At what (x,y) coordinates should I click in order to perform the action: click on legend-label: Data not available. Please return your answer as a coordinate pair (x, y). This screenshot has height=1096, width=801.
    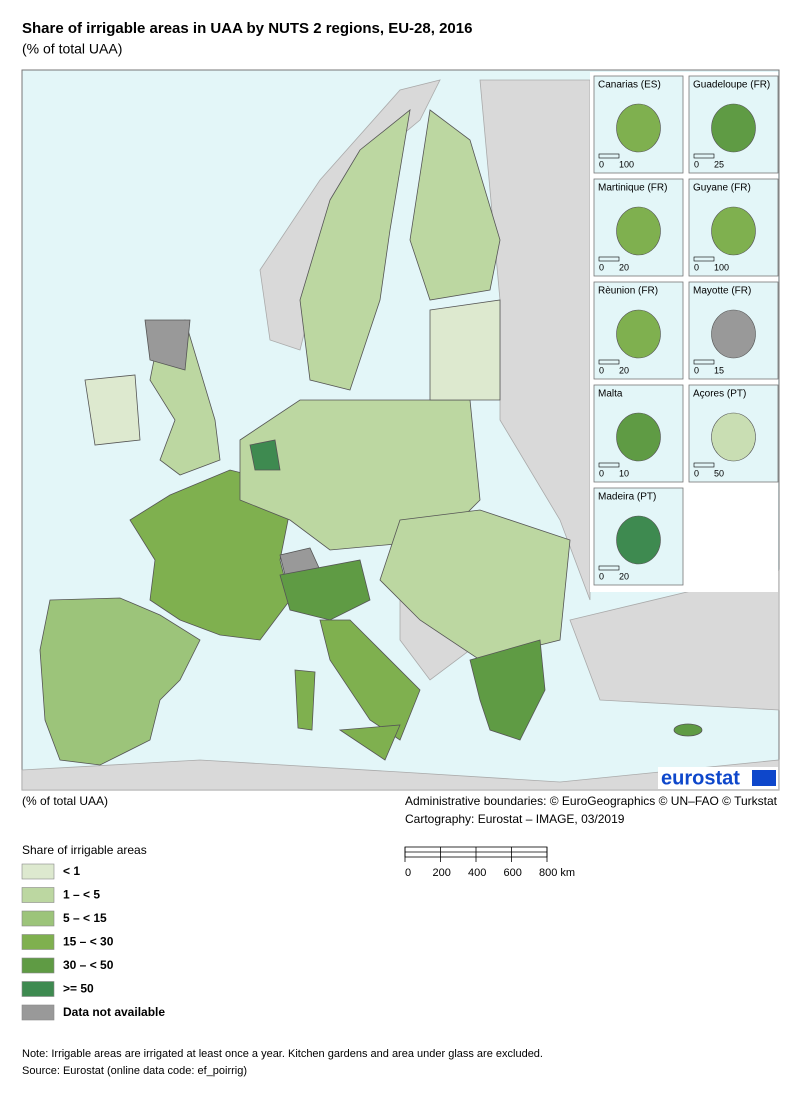
    Looking at the image, I should click on (114, 1012).